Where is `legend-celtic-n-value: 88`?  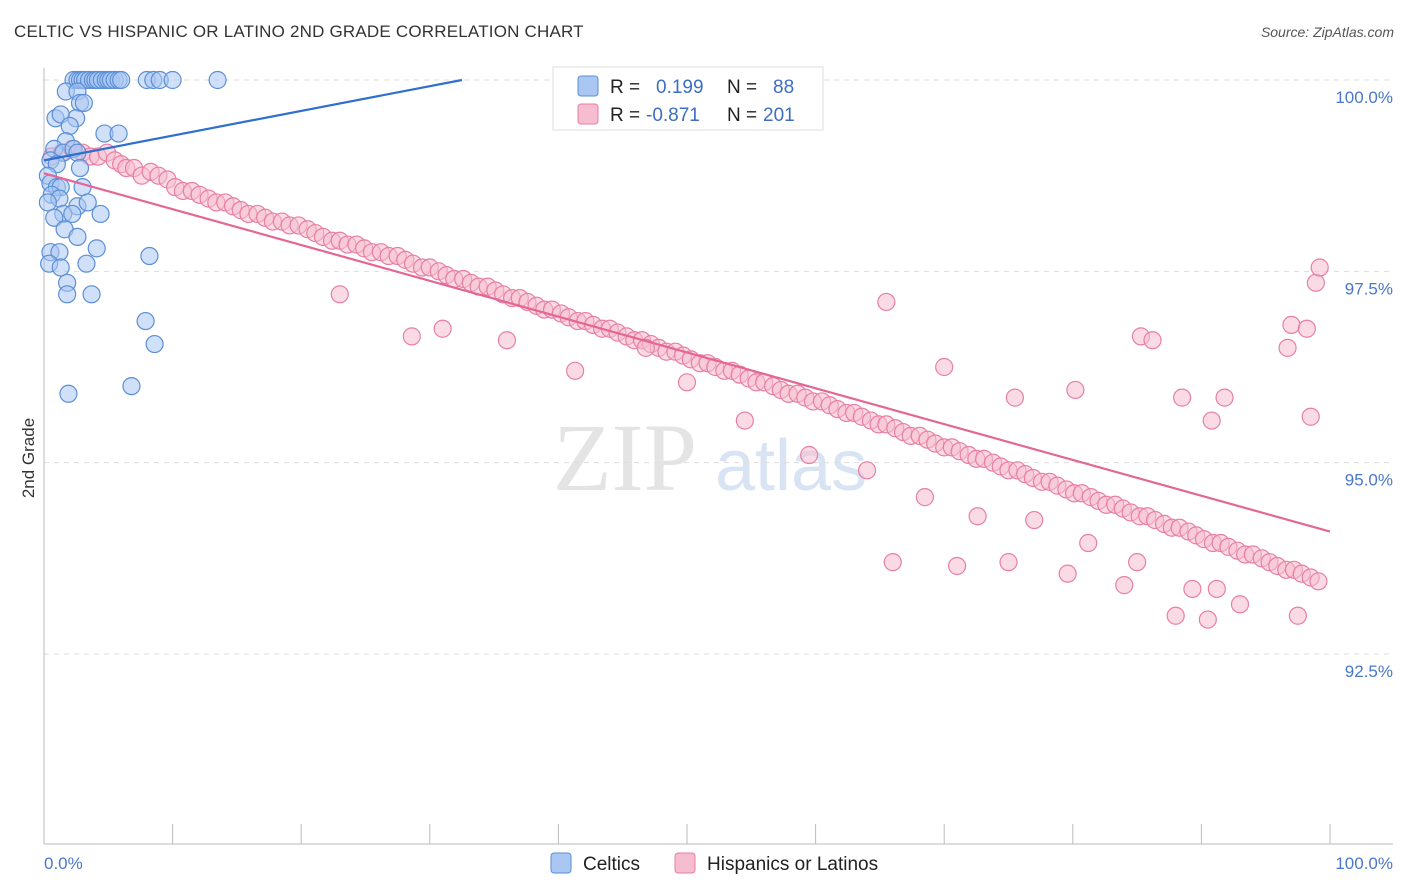
legend-celtic-n-value: 88 is located at coordinates (783, 87).